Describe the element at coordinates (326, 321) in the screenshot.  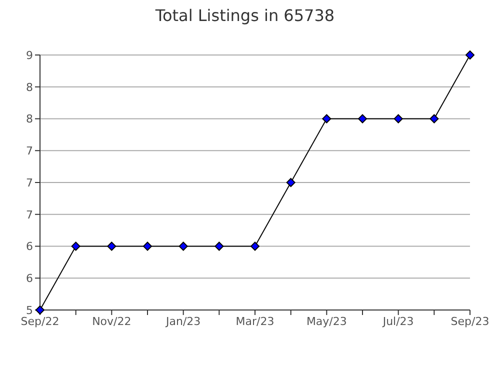
I see `x-tick-label: May/23` at that location.